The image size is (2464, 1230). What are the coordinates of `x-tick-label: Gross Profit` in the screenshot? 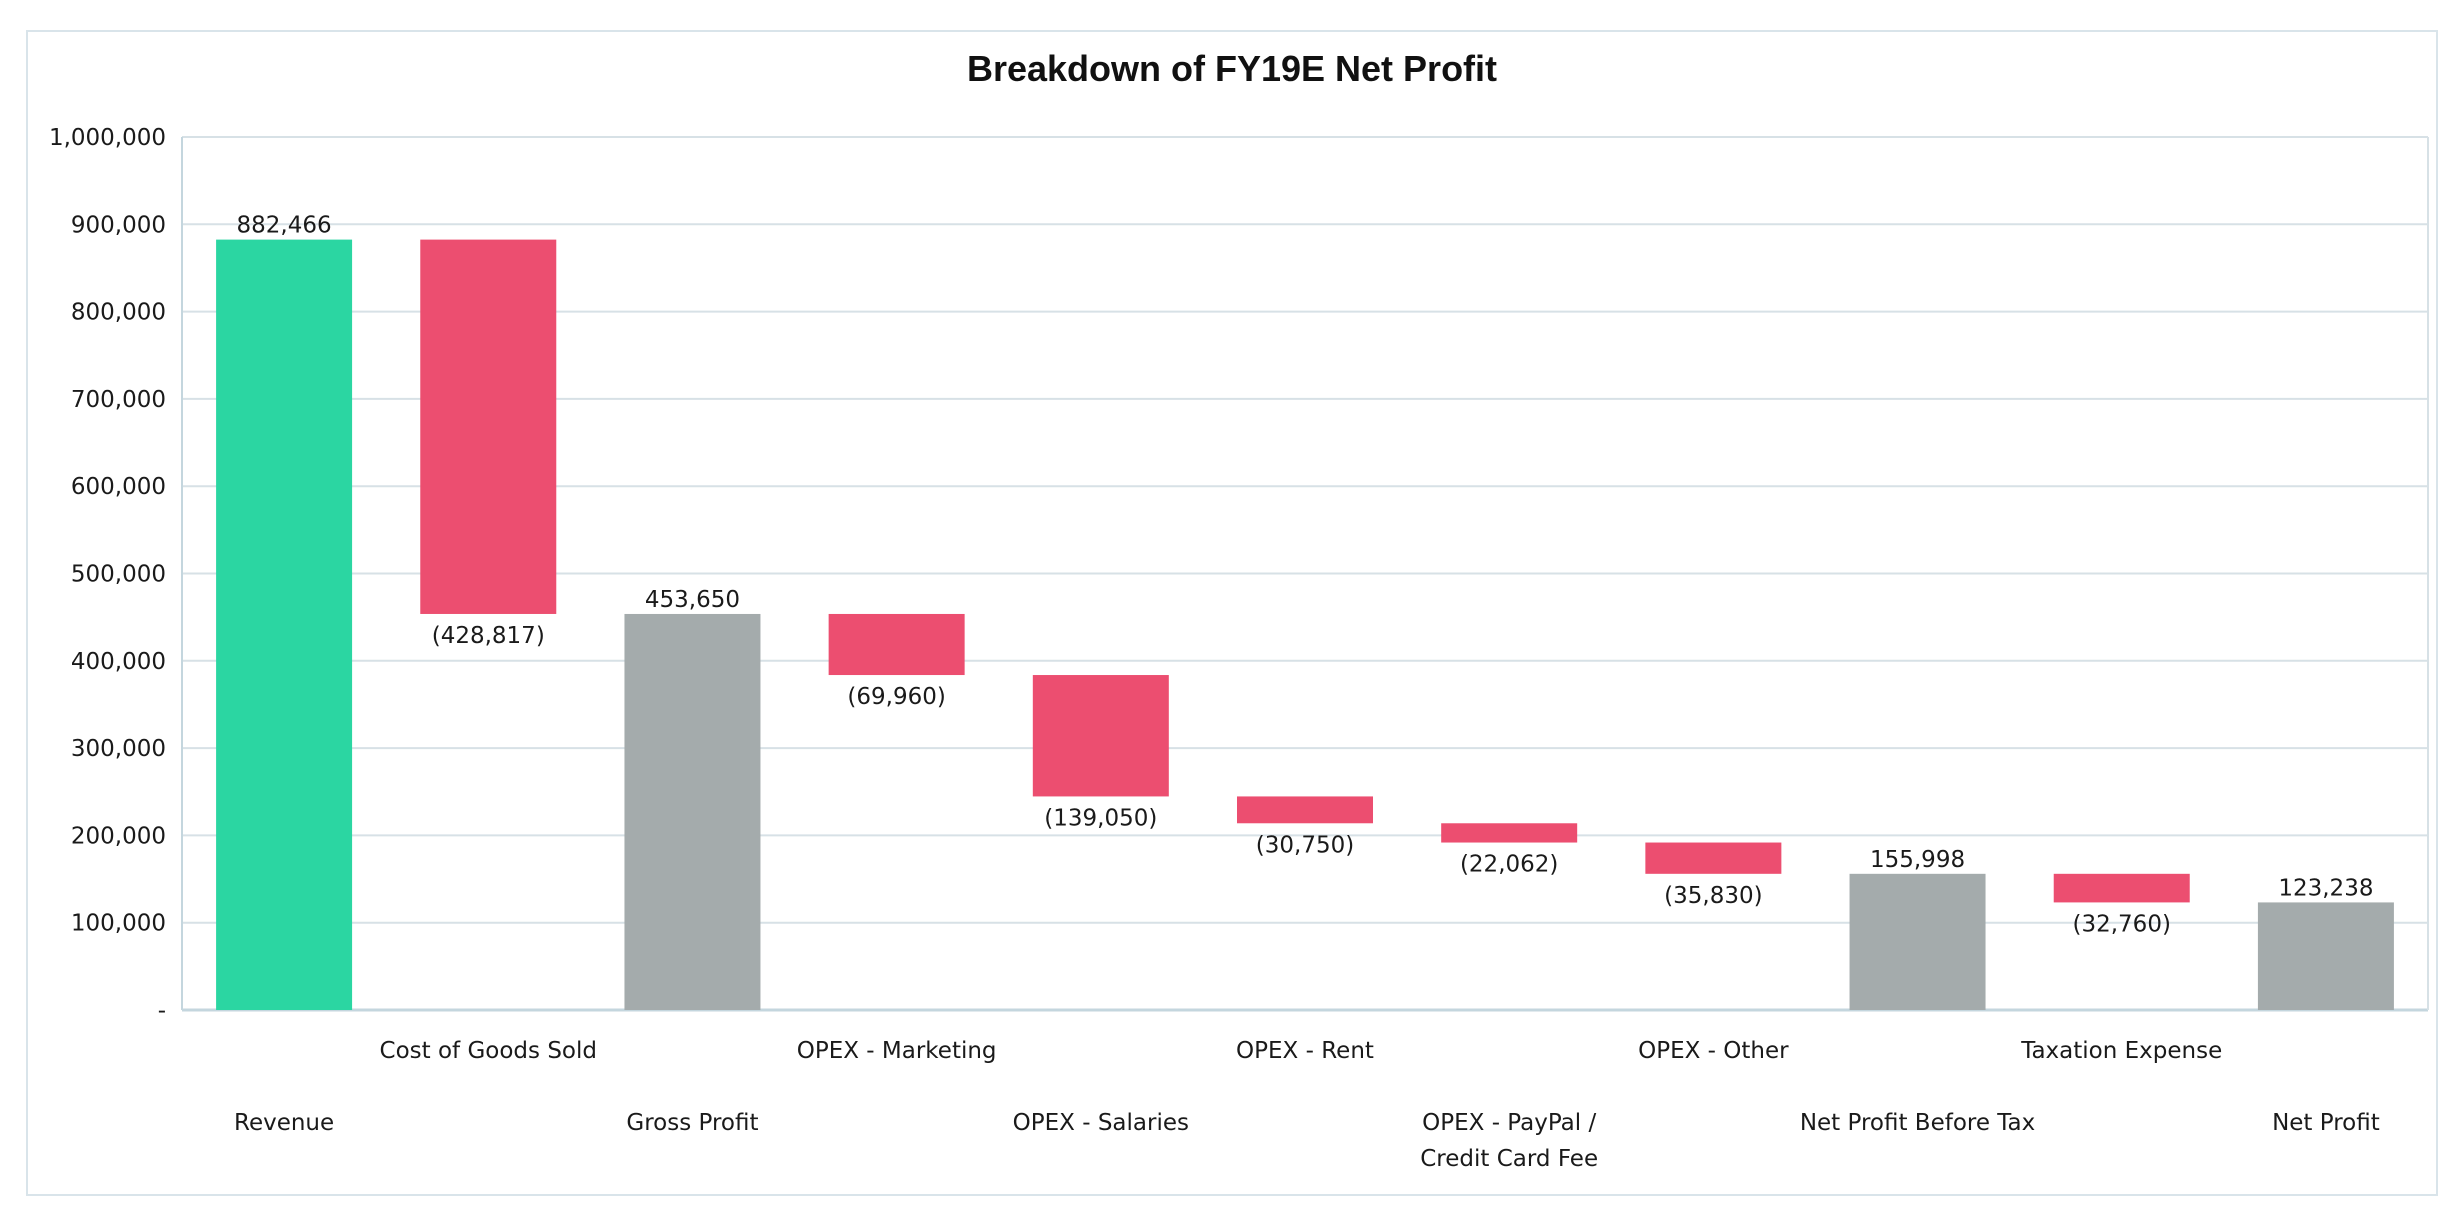 It's located at (692, 1123).